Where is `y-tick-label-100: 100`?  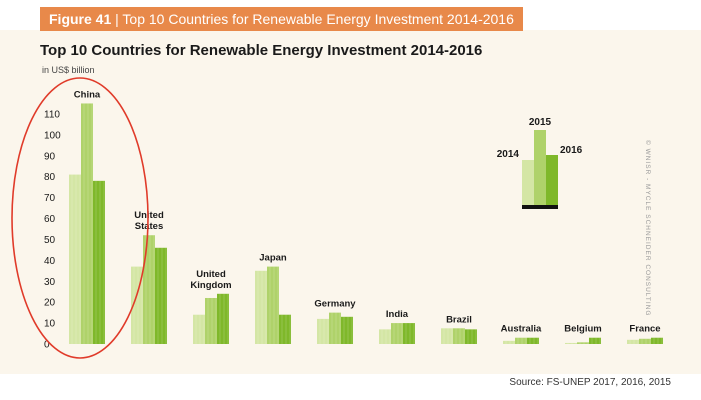
y-tick-label-100: 100 is located at coordinates (52, 135).